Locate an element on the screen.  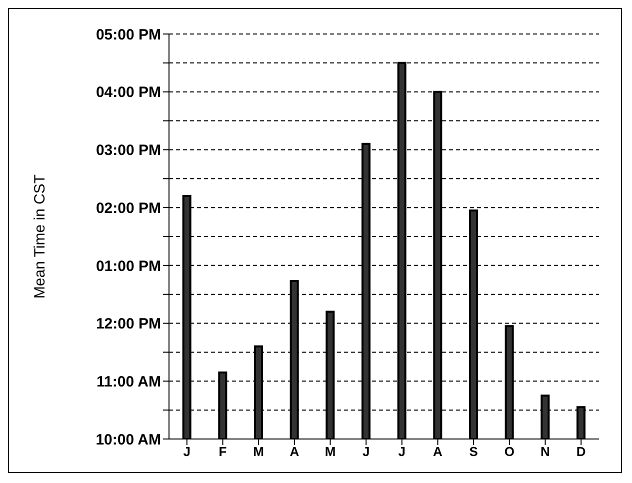
y-tick-label: 02:00 PM is located at coordinates (128, 208).